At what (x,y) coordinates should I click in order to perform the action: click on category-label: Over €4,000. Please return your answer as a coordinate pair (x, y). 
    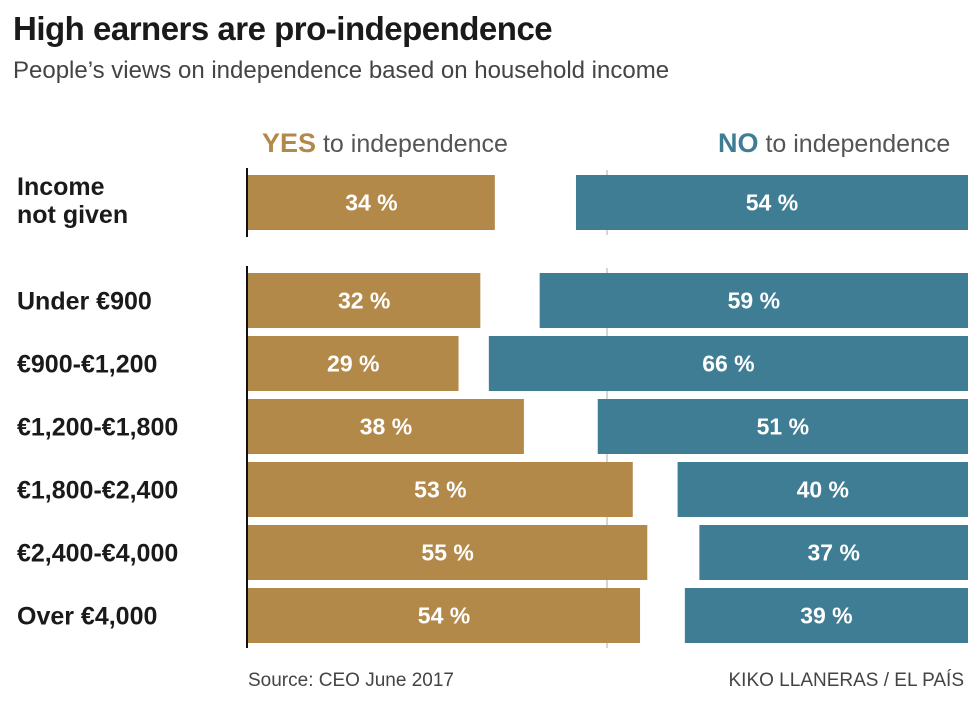
    Looking at the image, I should click on (87, 617).